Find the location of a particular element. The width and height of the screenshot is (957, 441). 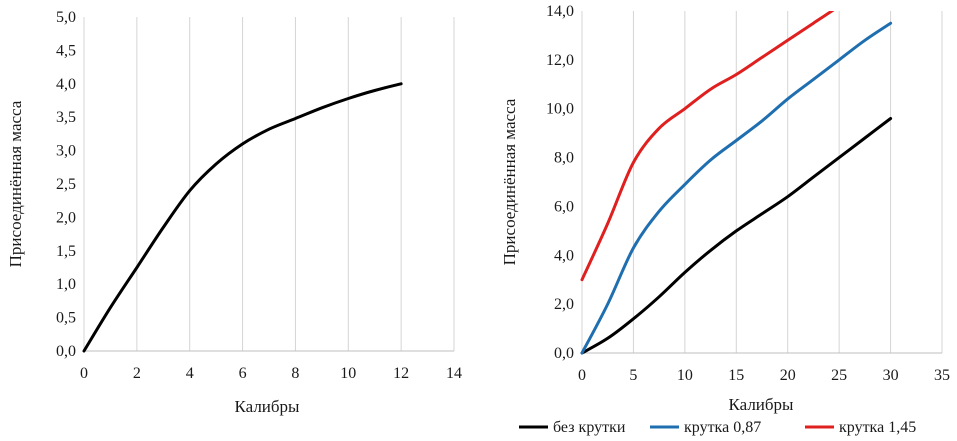

left-x-tick-label: 8 is located at coordinates (295, 373).